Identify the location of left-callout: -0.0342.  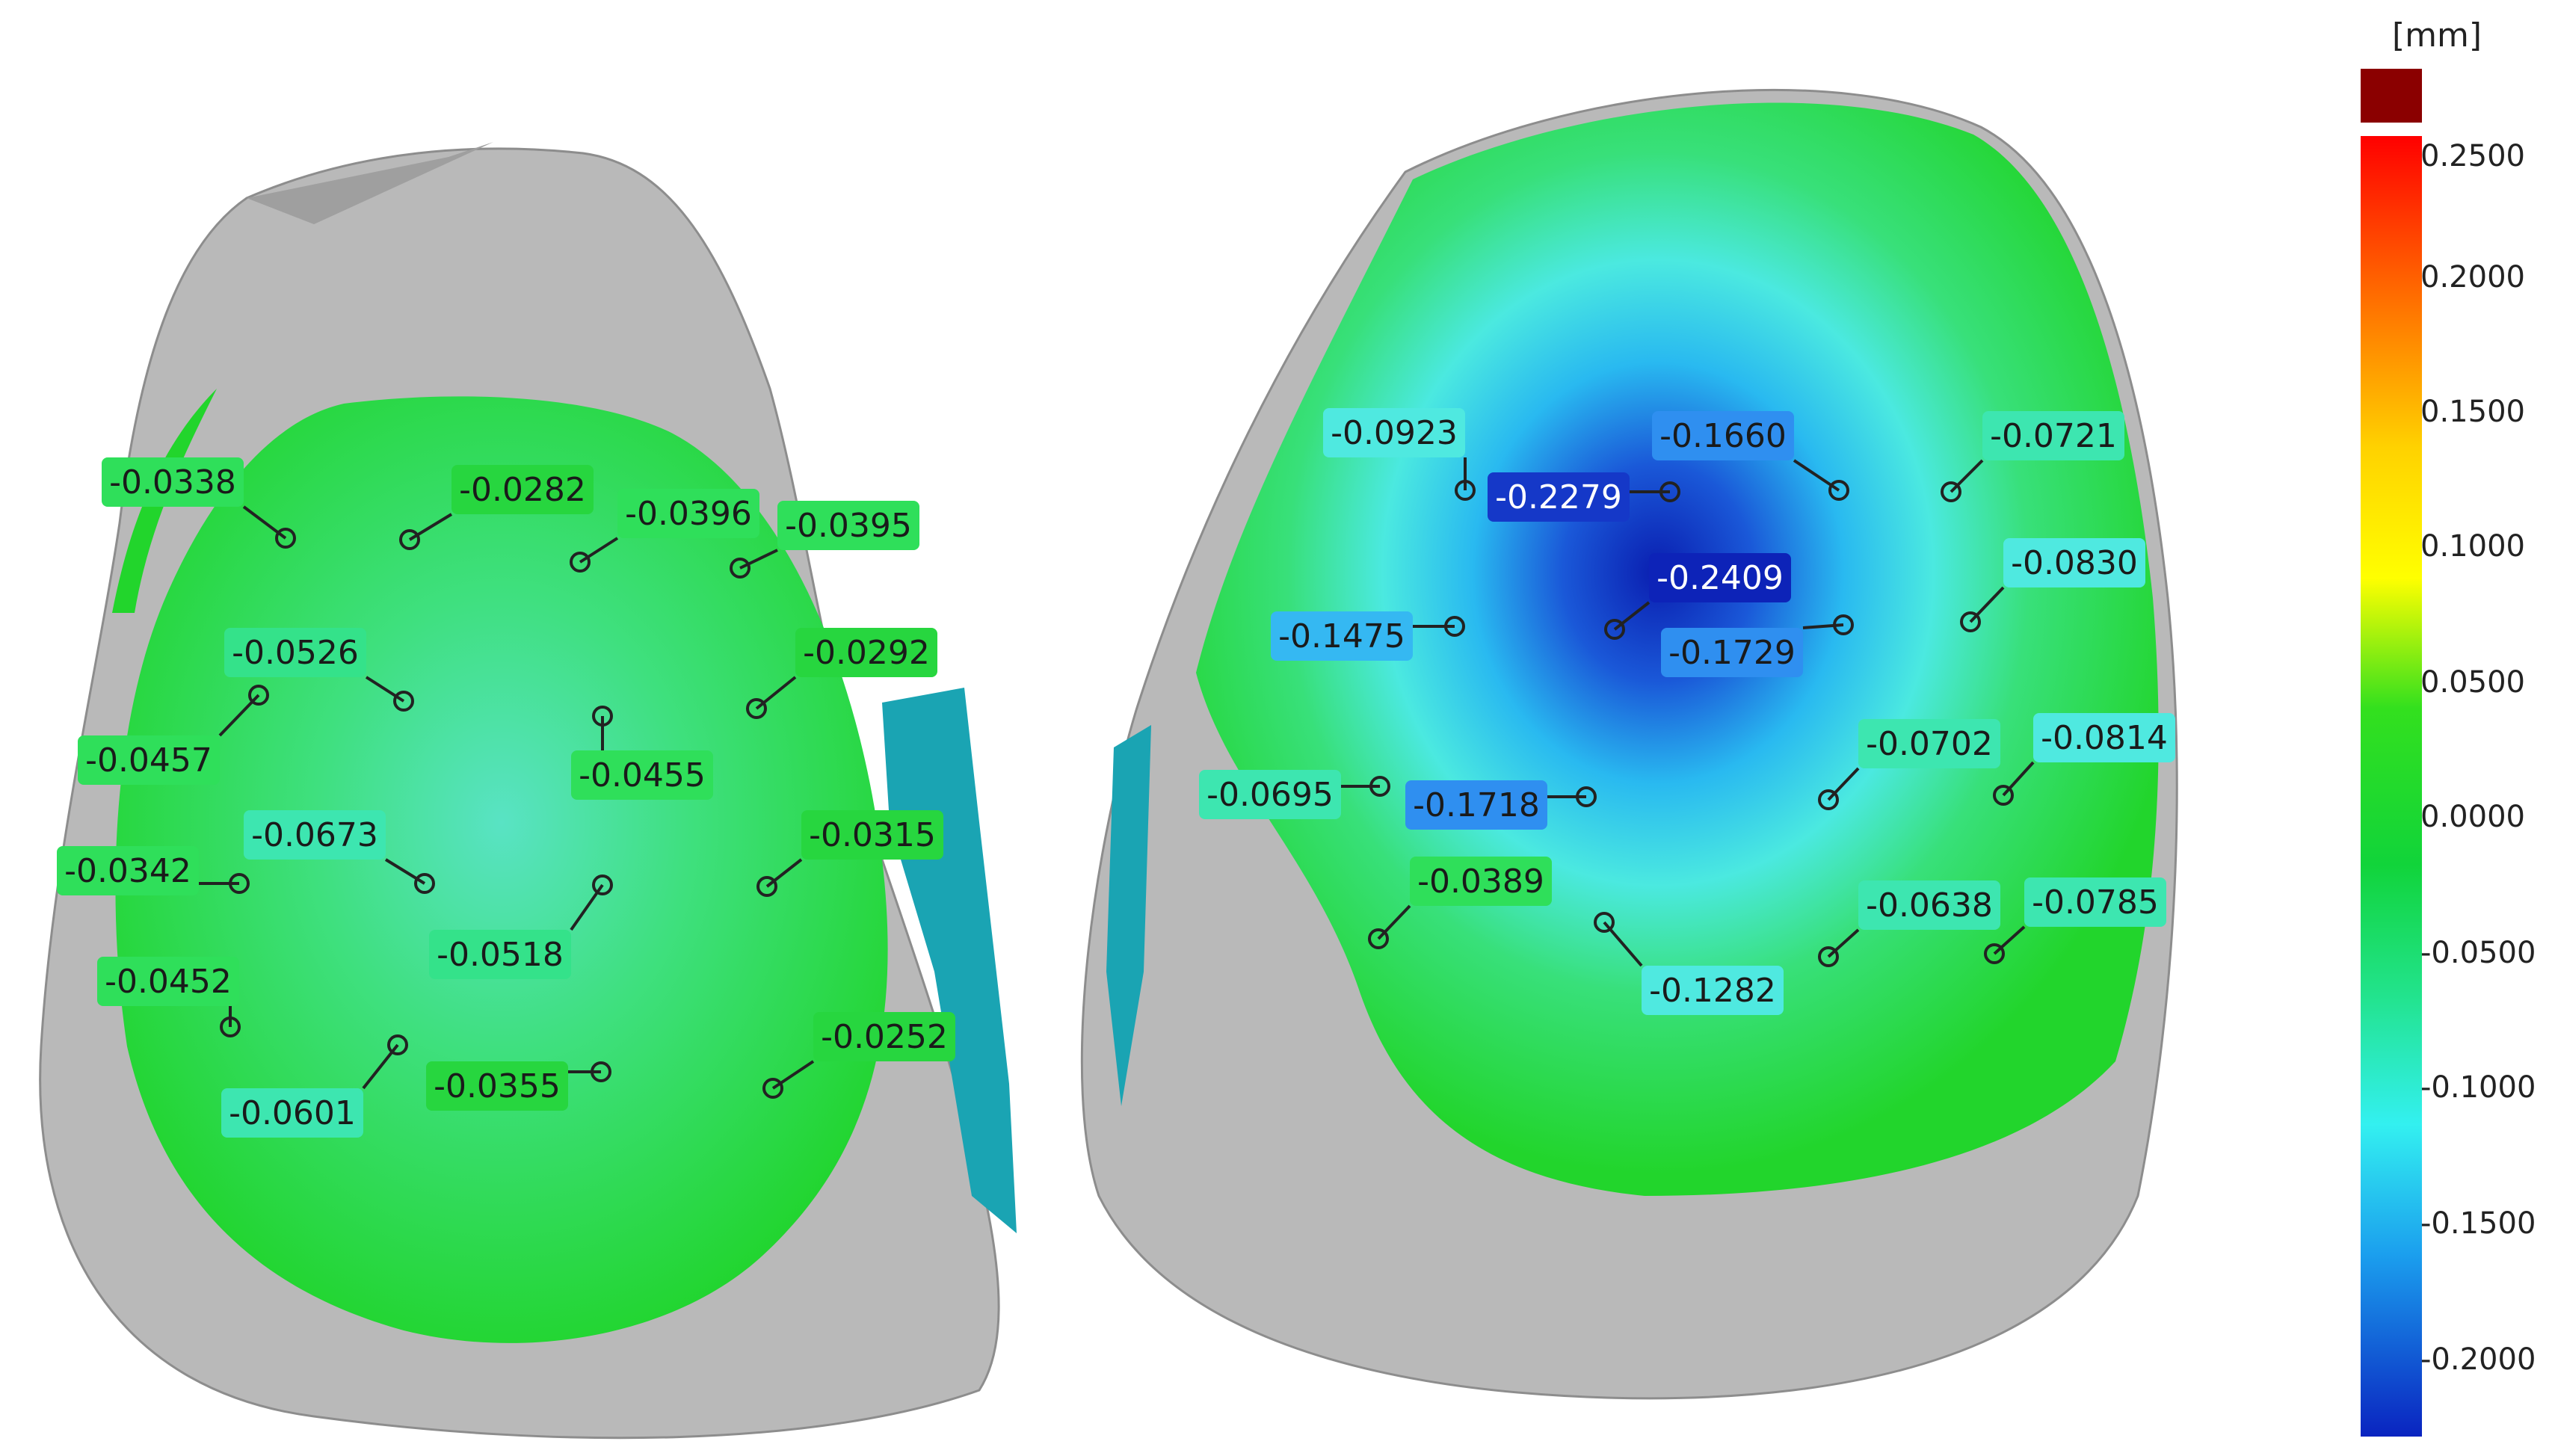
(153, 870).